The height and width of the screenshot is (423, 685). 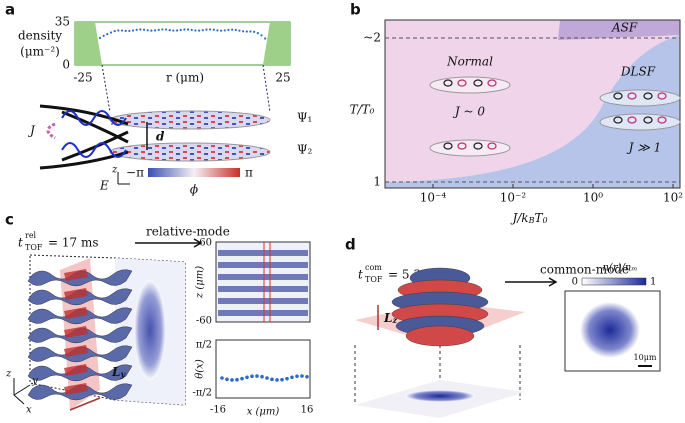 I want to click on x-tick: 25, so click(x=282, y=78).